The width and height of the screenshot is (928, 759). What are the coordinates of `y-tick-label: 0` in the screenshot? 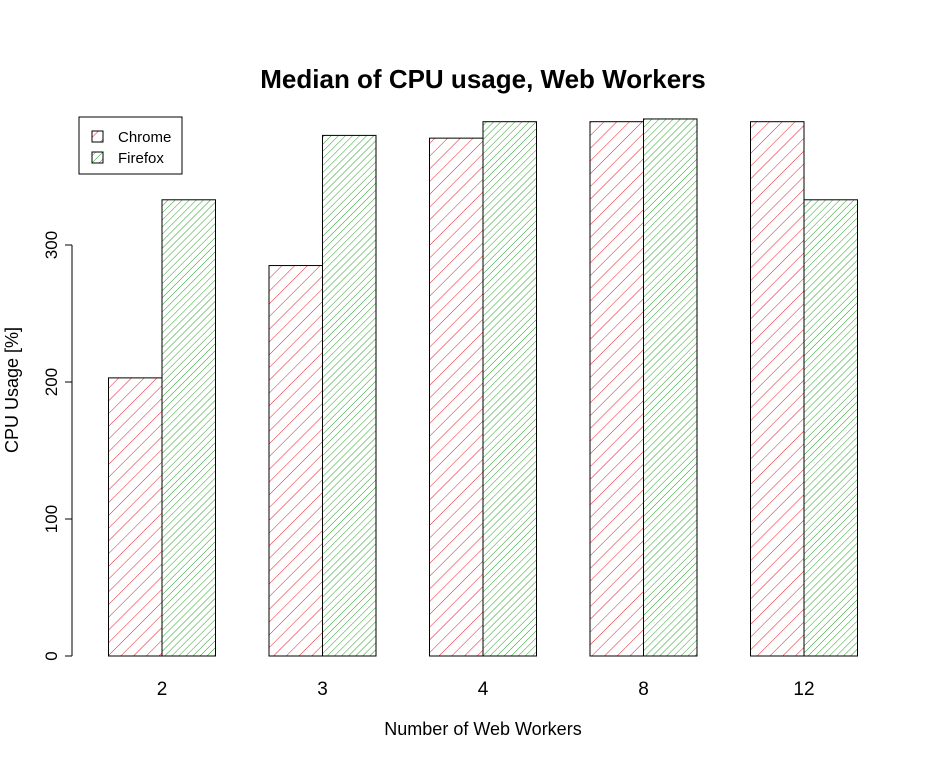 It's located at (51, 655).